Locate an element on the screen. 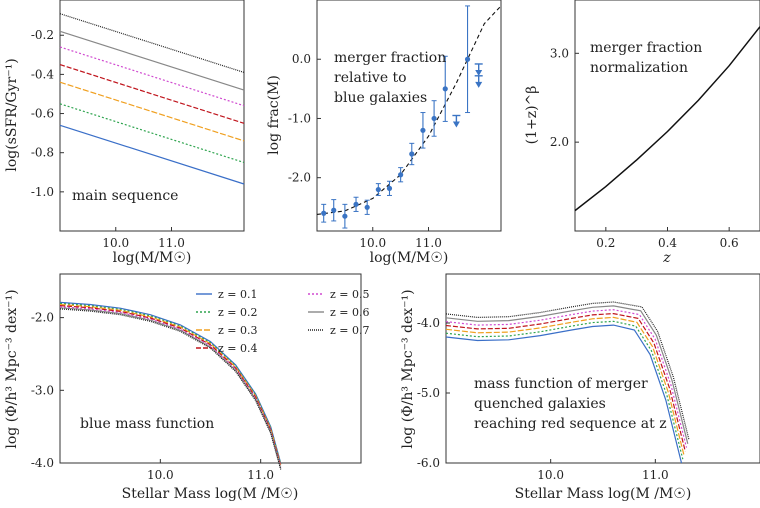 This screenshot has height=508, width=760. axis-ticks: 10.0 11.0 -4.0 -5.0 -6.0 is located at coordinates (543, 399).